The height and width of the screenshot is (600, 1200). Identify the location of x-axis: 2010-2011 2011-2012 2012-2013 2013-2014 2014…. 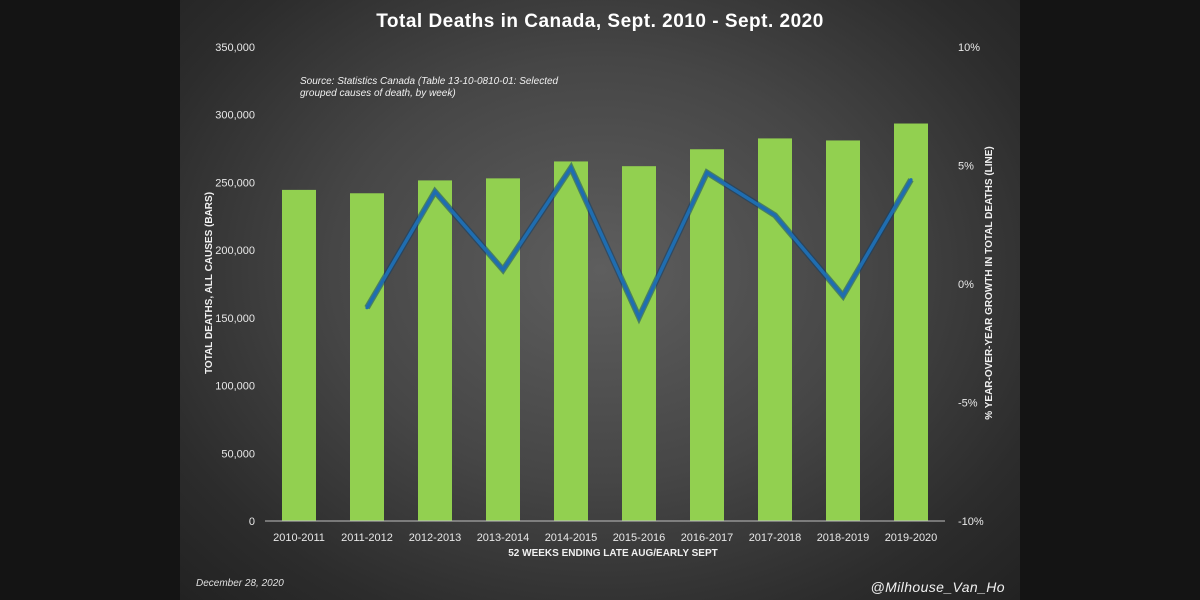
(605, 538).